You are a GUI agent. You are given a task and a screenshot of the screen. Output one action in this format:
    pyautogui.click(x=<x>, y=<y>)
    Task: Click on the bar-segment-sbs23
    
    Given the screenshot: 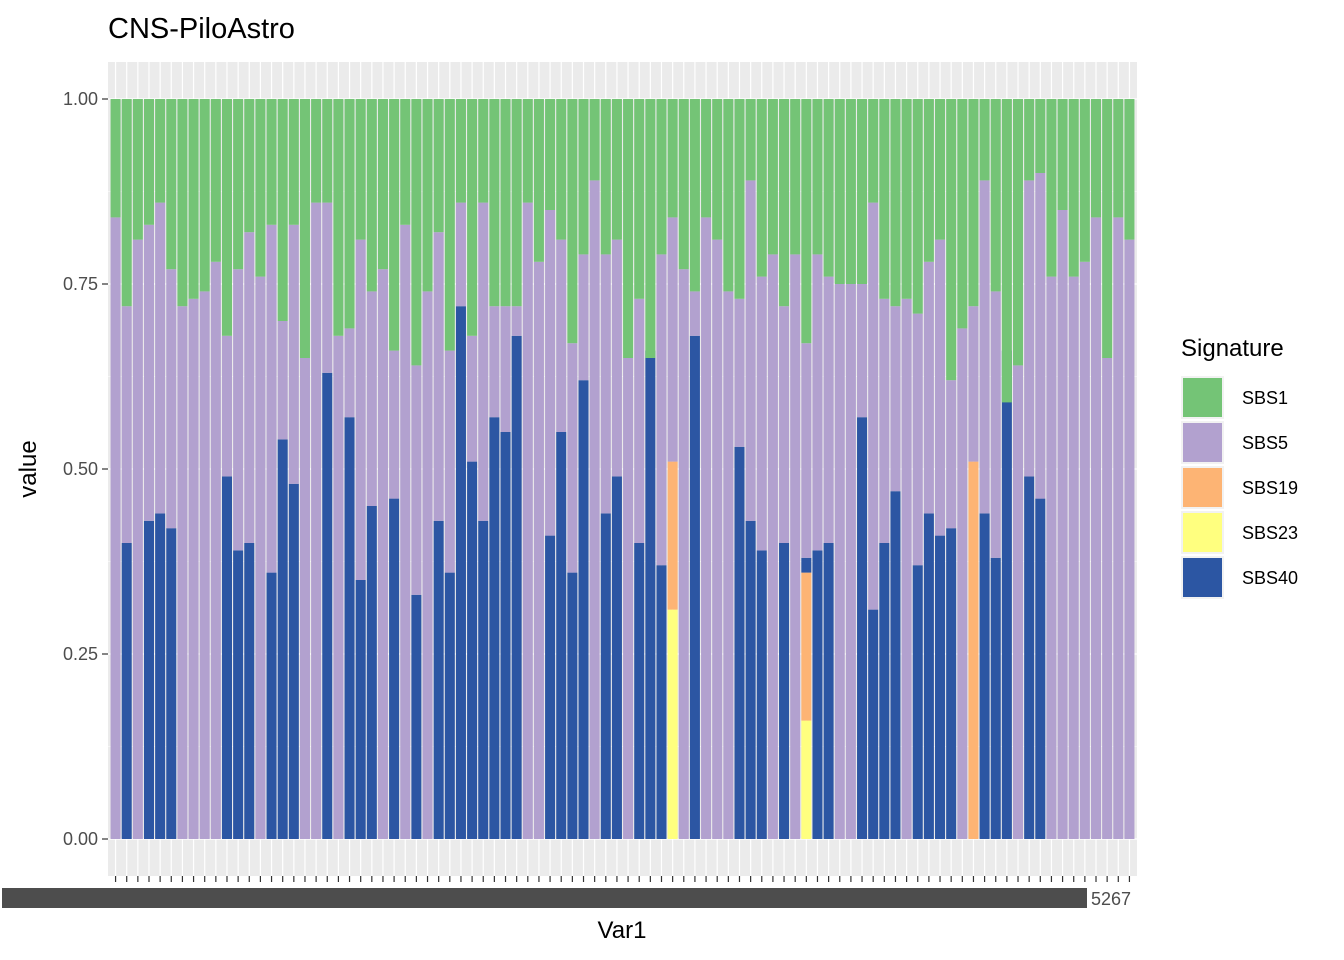 What is the action you would take?
    pyautogui.click(x=806, y=779)
    